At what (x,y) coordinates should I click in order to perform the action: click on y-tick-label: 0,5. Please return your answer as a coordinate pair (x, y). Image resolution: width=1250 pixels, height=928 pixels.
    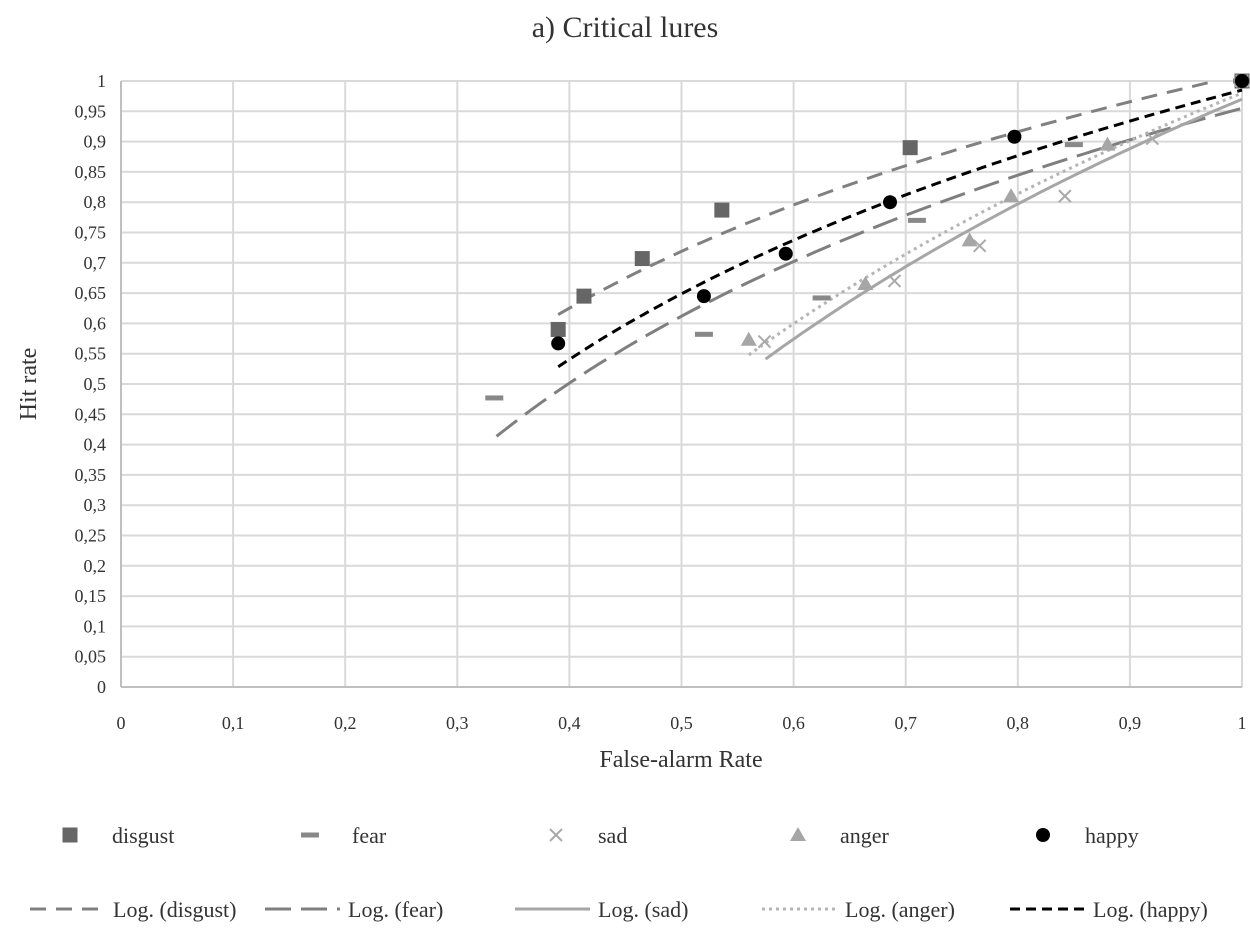
    Looking at the image, I should click on (95, 384).